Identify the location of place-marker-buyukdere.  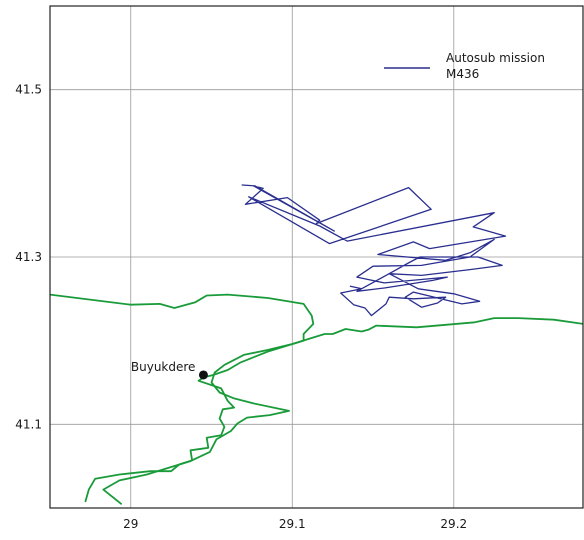
(203, 375).